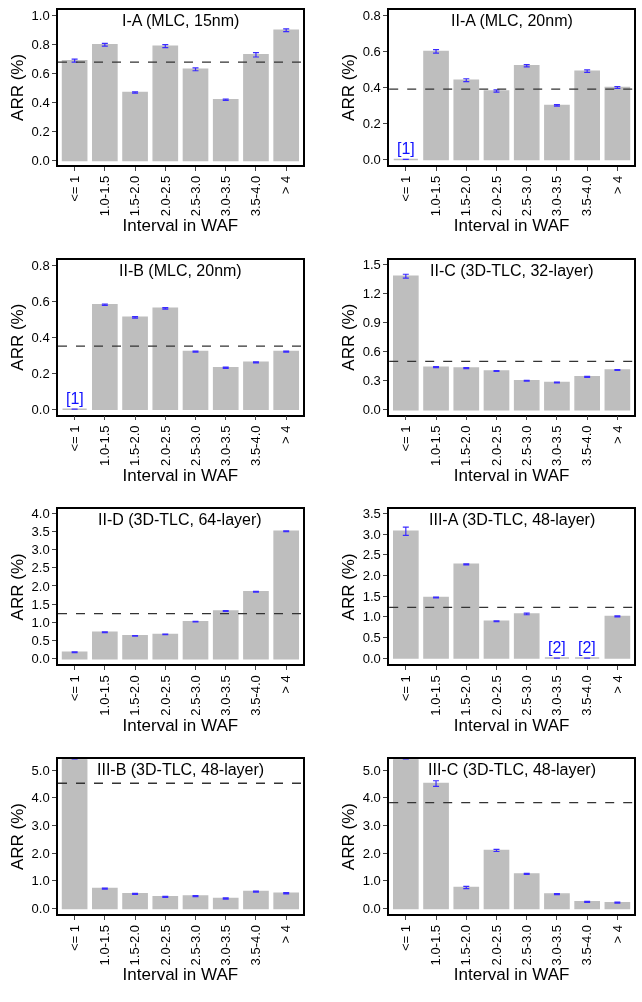 The height and width of the screenshot is (1002, 642). I want to click on y-tick-label: 2.5, so click(371, 555).